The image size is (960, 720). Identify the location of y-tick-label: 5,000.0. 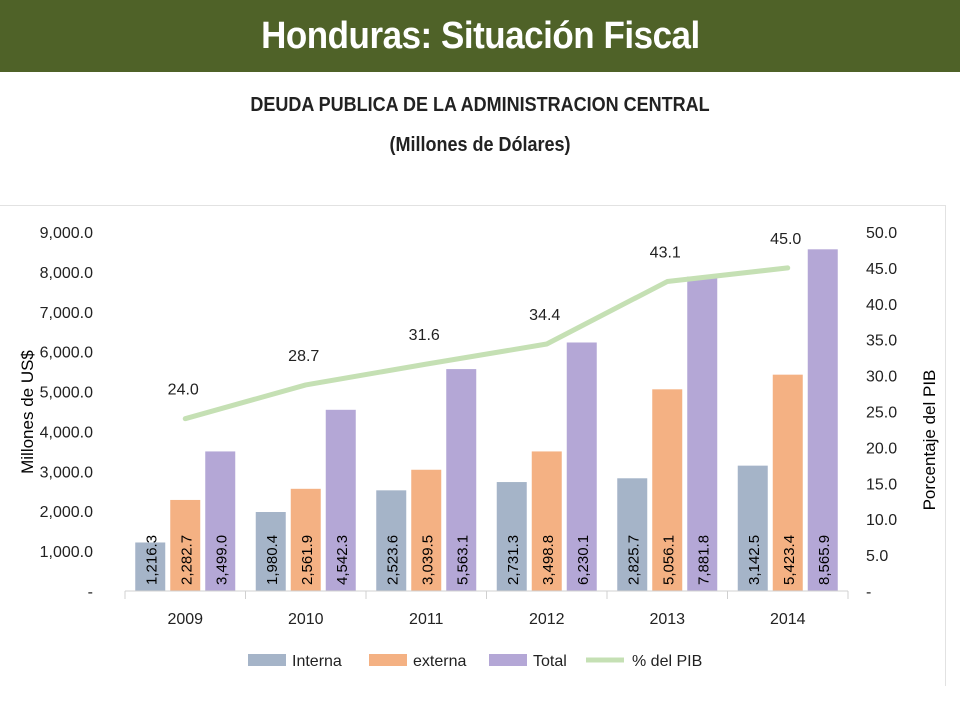
(66, 393).